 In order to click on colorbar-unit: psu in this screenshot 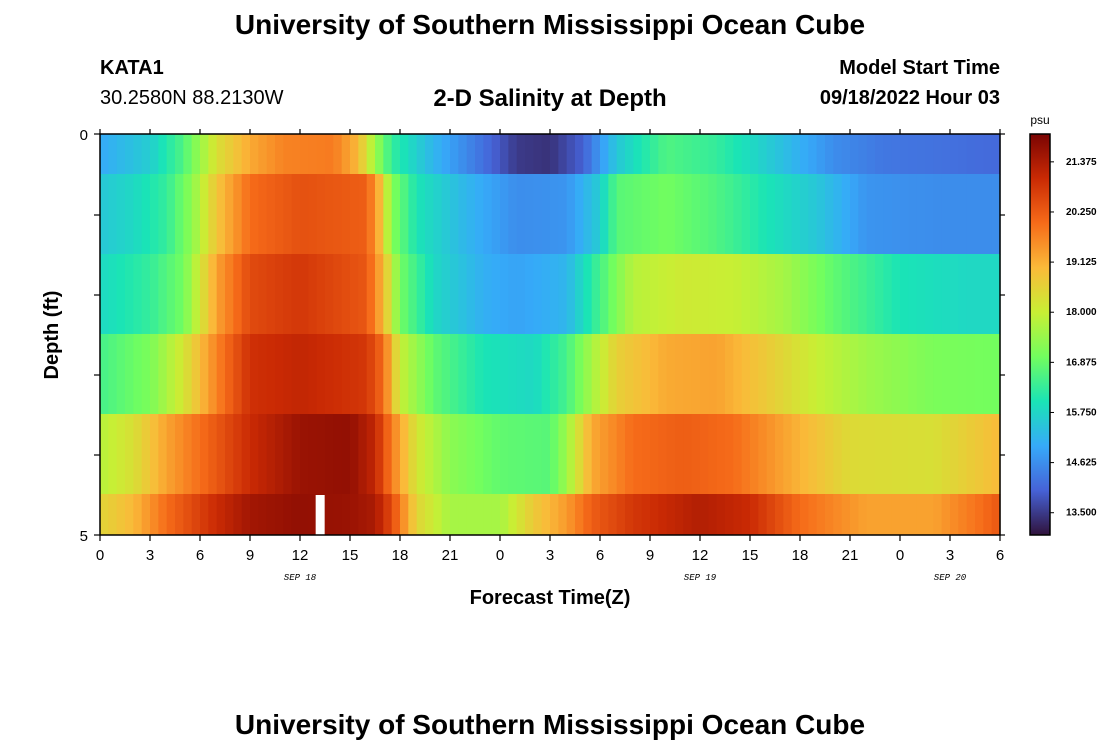, I will do `click(1039, 120)`.